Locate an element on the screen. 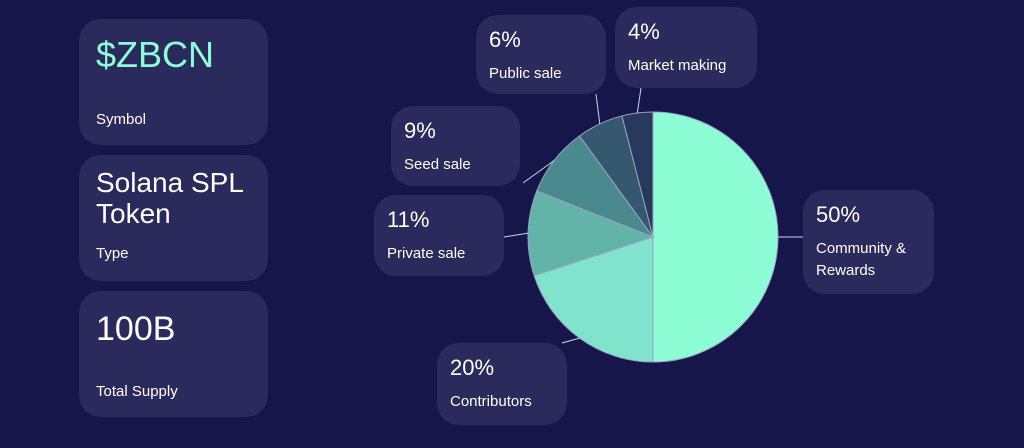  supply-value: 100B is located at coordinates (136, 329).